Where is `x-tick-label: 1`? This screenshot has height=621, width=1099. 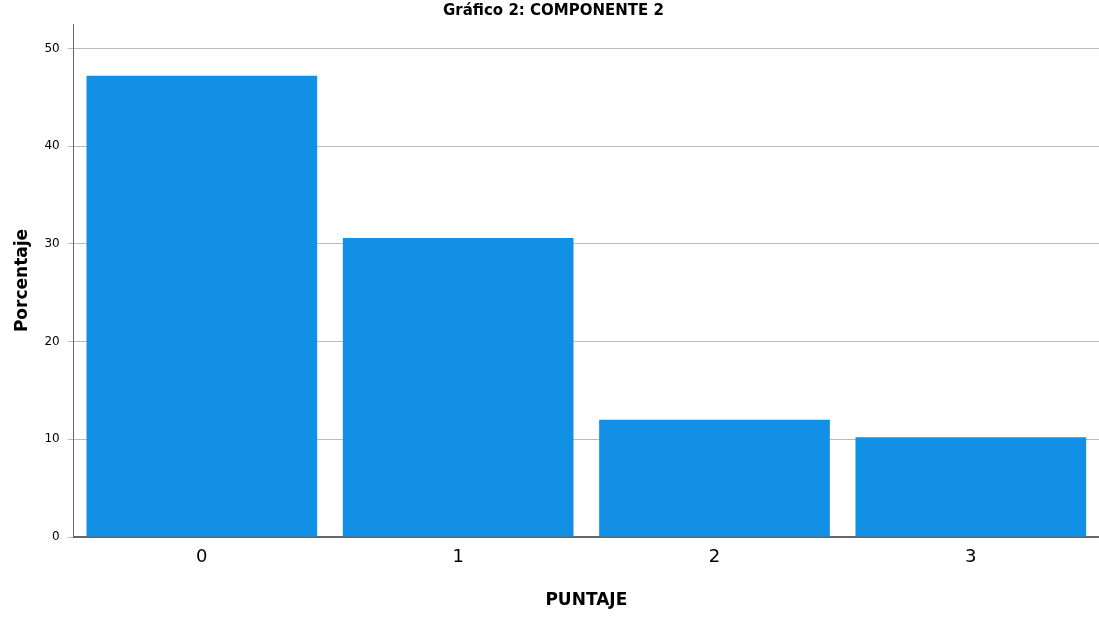
x-tick-label: 1 is located at coordinates (458, 556).